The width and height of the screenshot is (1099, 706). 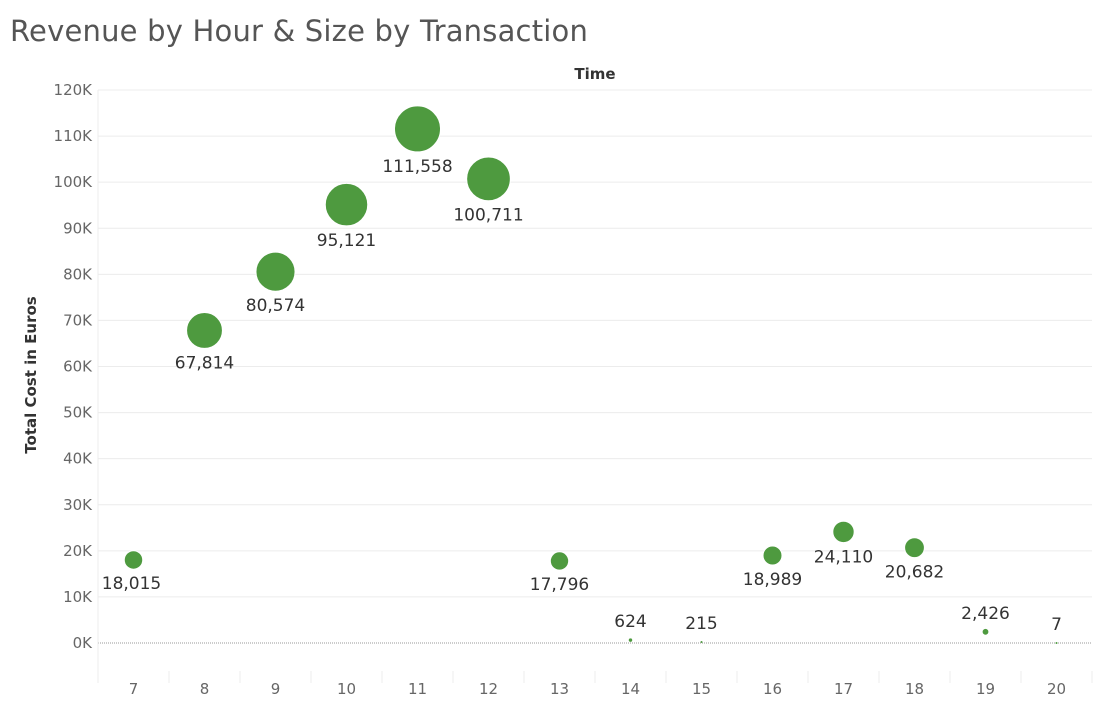 What do you see at coordinates (1056, 625) in the screenshot?
I see `data-label: 7` at bounding box center [1056, 625].